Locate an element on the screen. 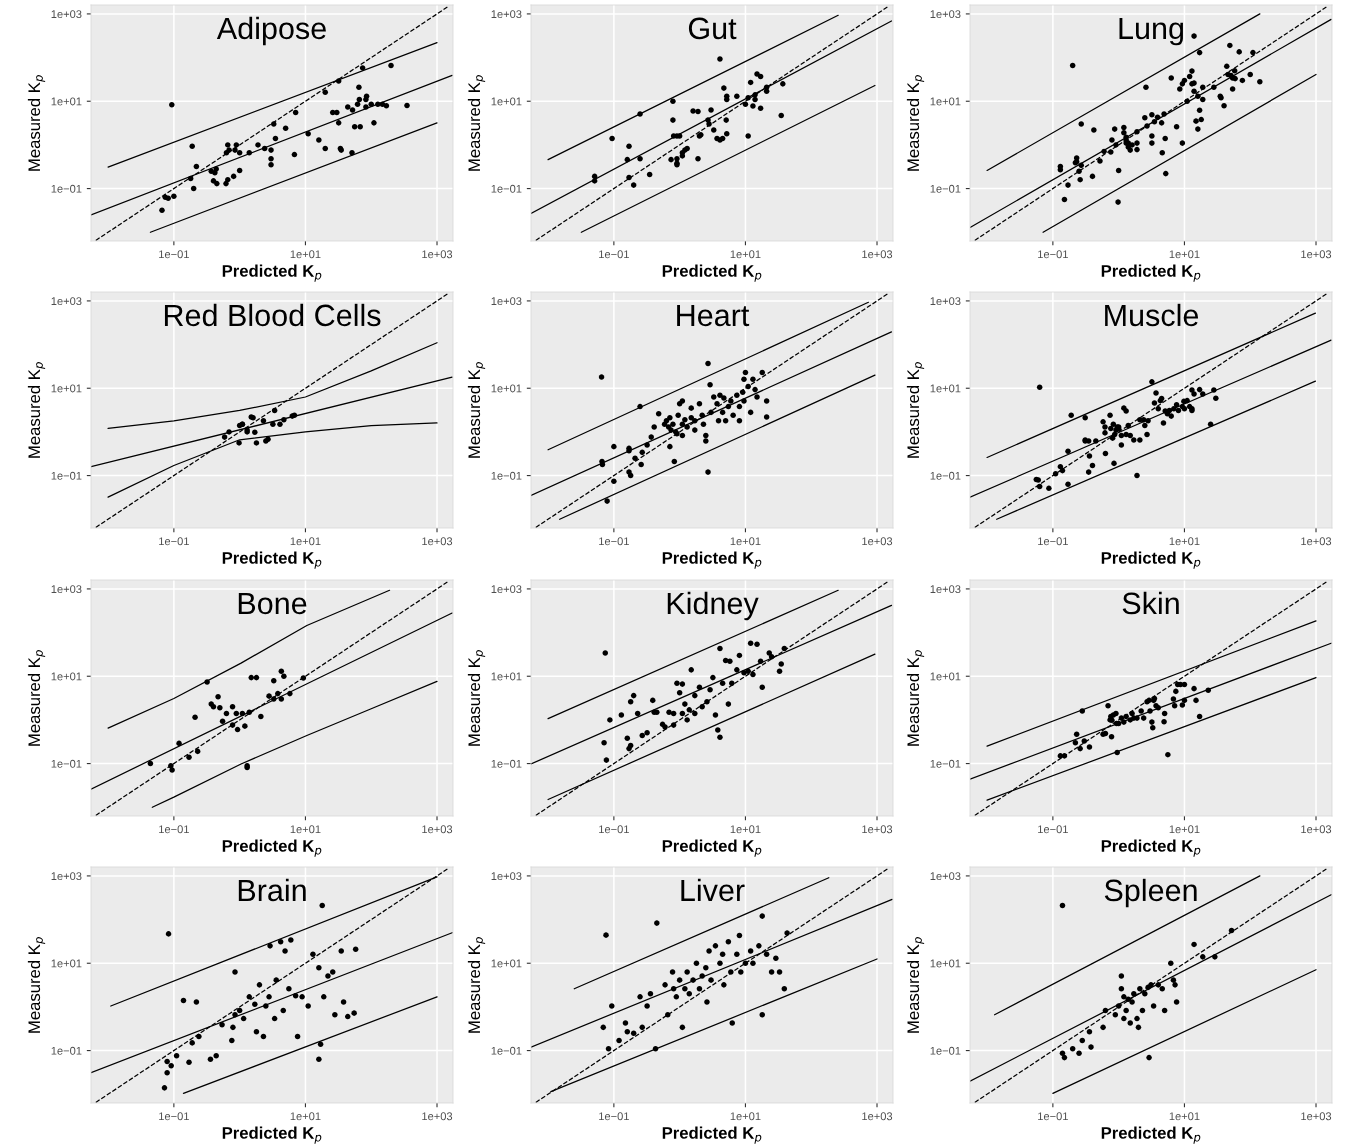 The width and height of the screenshot is (1348, 1145). chart-title: Red Blood Cells is located at coordinates (272, 315).